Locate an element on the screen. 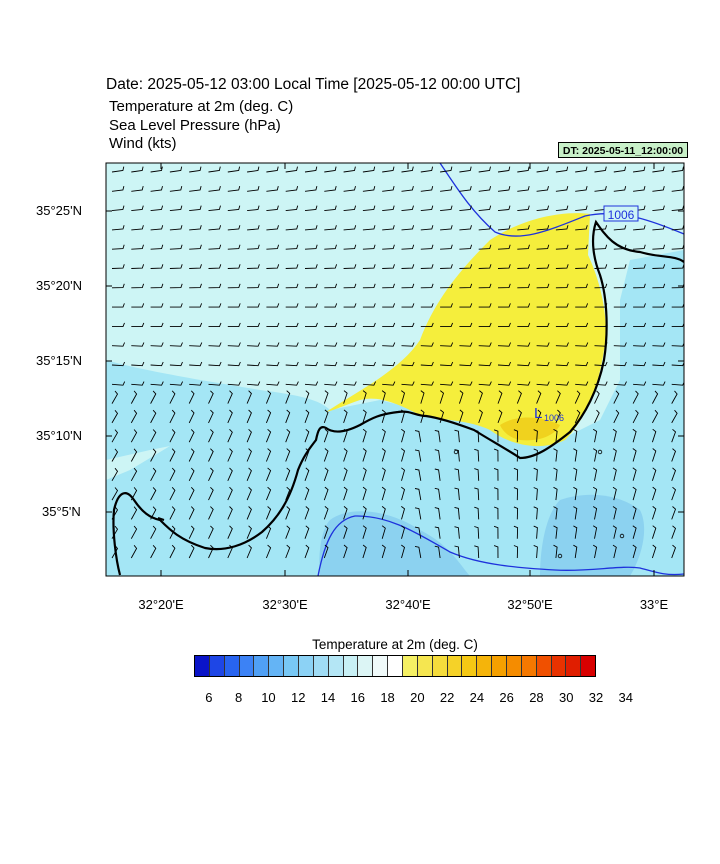 The height and width of the screenshot is (864, 720). colorbar-label: 18 is located at coordinates (387, 697).